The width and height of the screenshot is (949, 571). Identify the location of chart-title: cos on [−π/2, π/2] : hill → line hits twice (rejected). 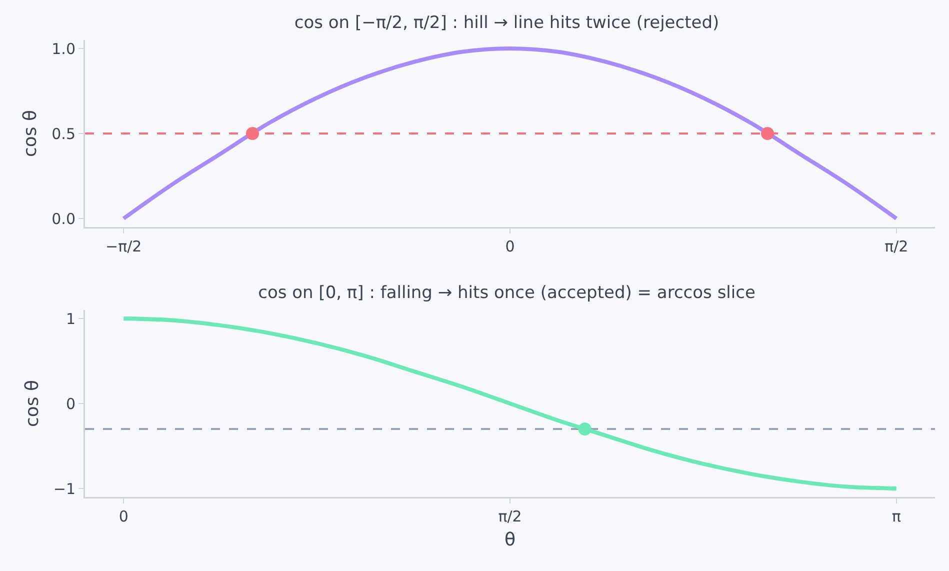
(507, 22).